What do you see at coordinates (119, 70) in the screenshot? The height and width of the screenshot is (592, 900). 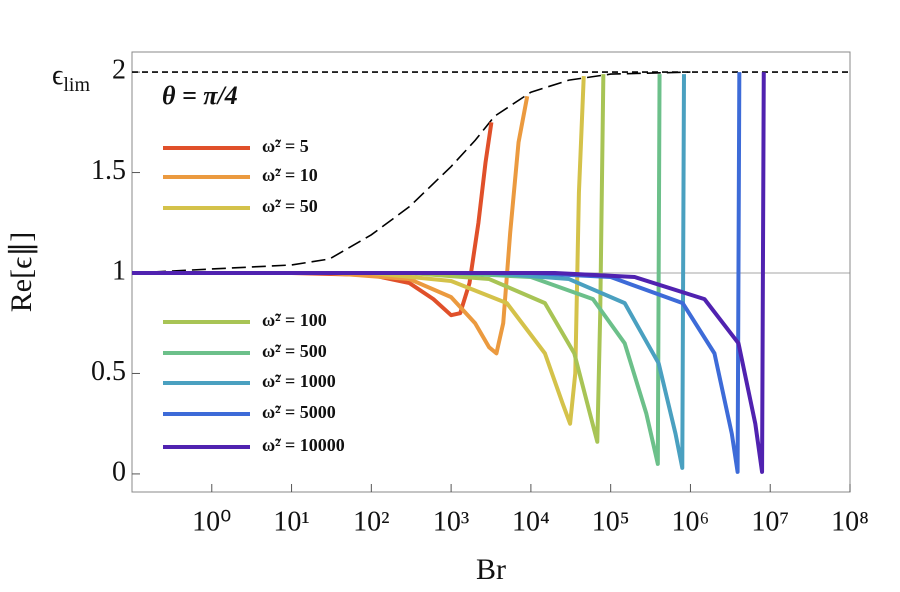 I see `y-tick-label: 2` at bounding box center [119, 70].